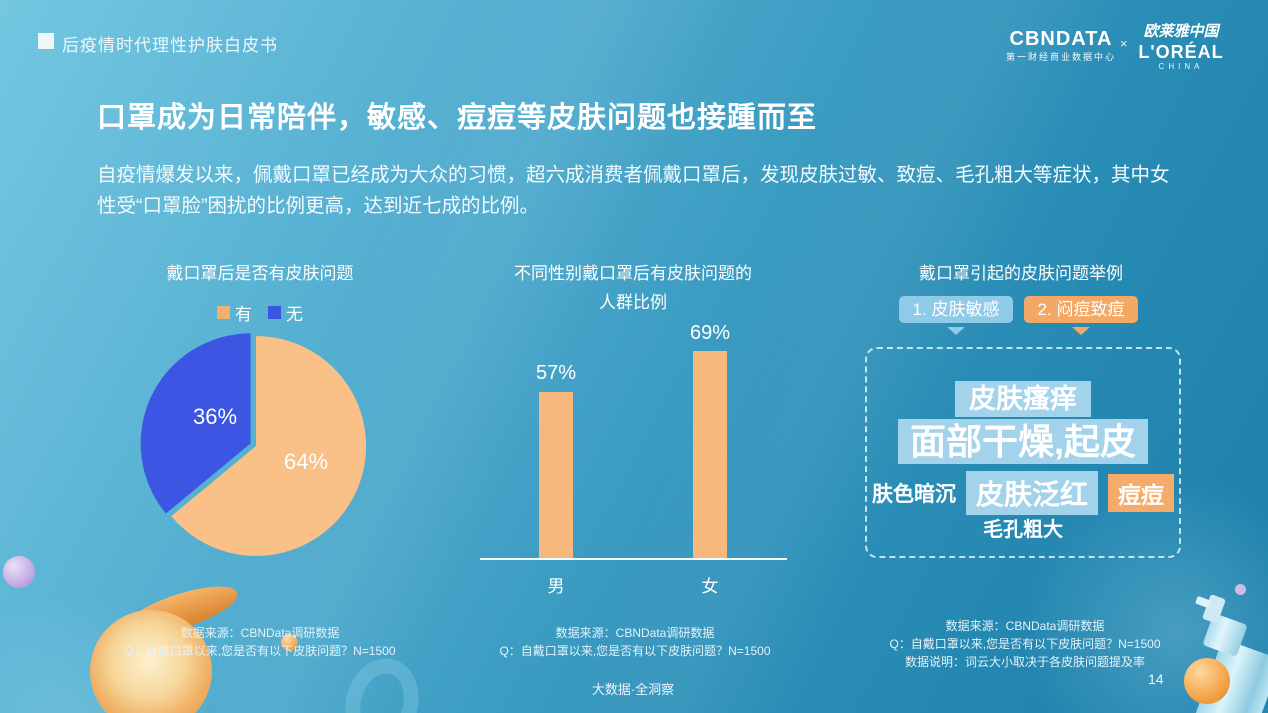 Image resolution: width=1268 pixels, height=713 pixels. What do you see at coordinates (1181, 31) in the screenshot?
I see `loreal-chinese-script: 欧莱雅中国` at bounding box center [1181, 31].